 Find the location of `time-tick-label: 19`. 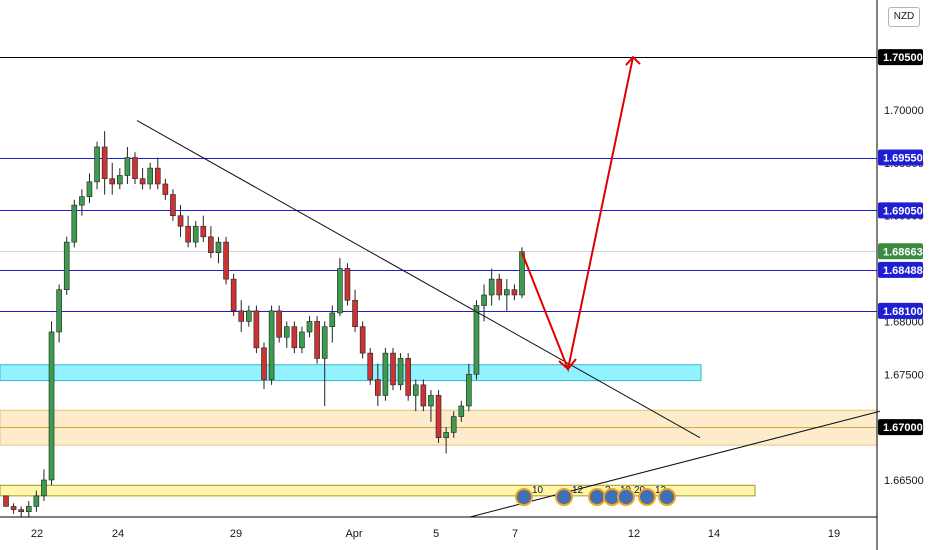

time-tick-label: 19 is located at coordinates (834, 534).